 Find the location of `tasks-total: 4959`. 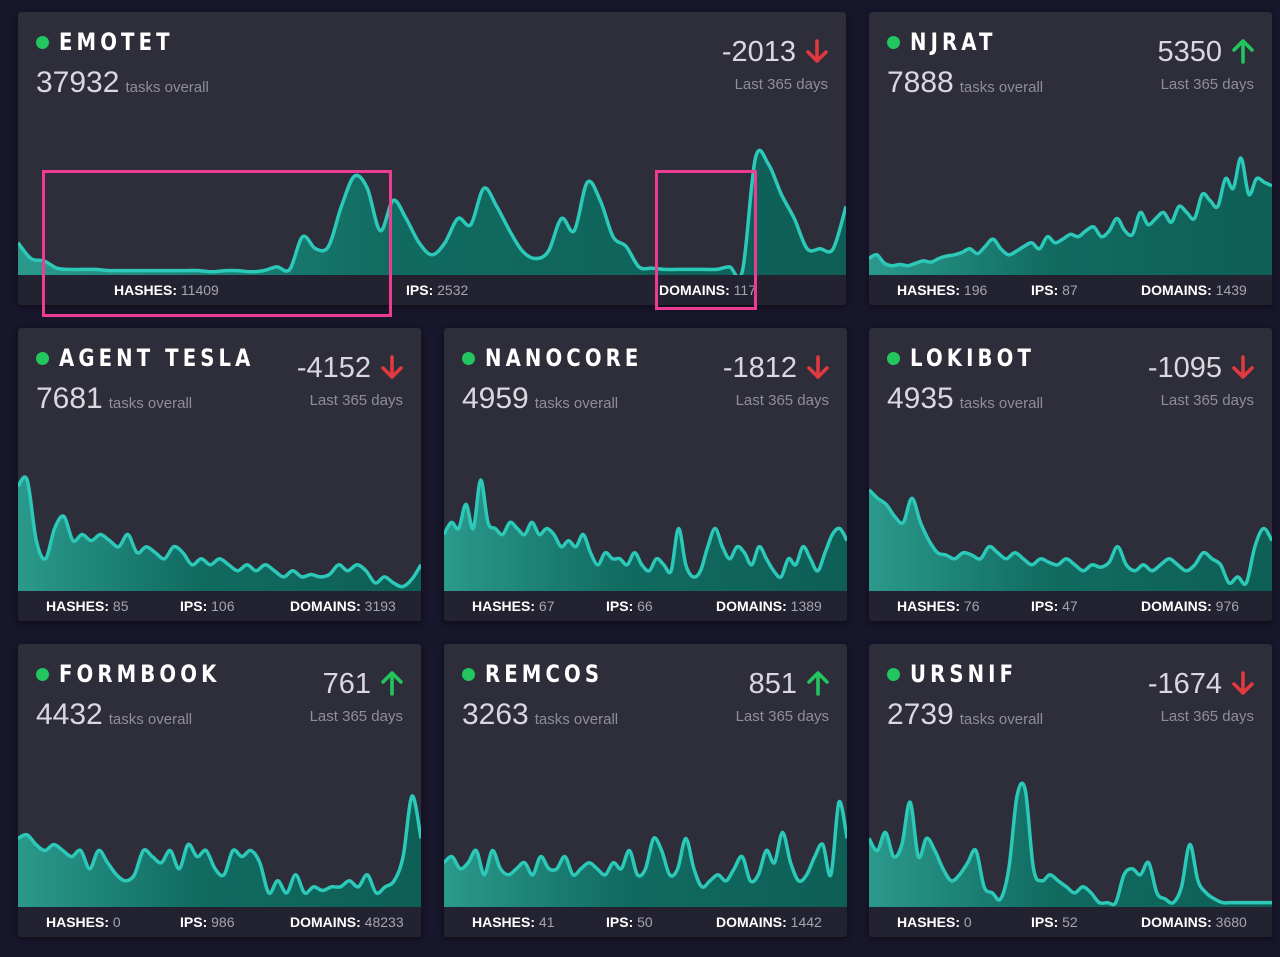

tasks-total: 4959 is located at coordinates (495, 398).